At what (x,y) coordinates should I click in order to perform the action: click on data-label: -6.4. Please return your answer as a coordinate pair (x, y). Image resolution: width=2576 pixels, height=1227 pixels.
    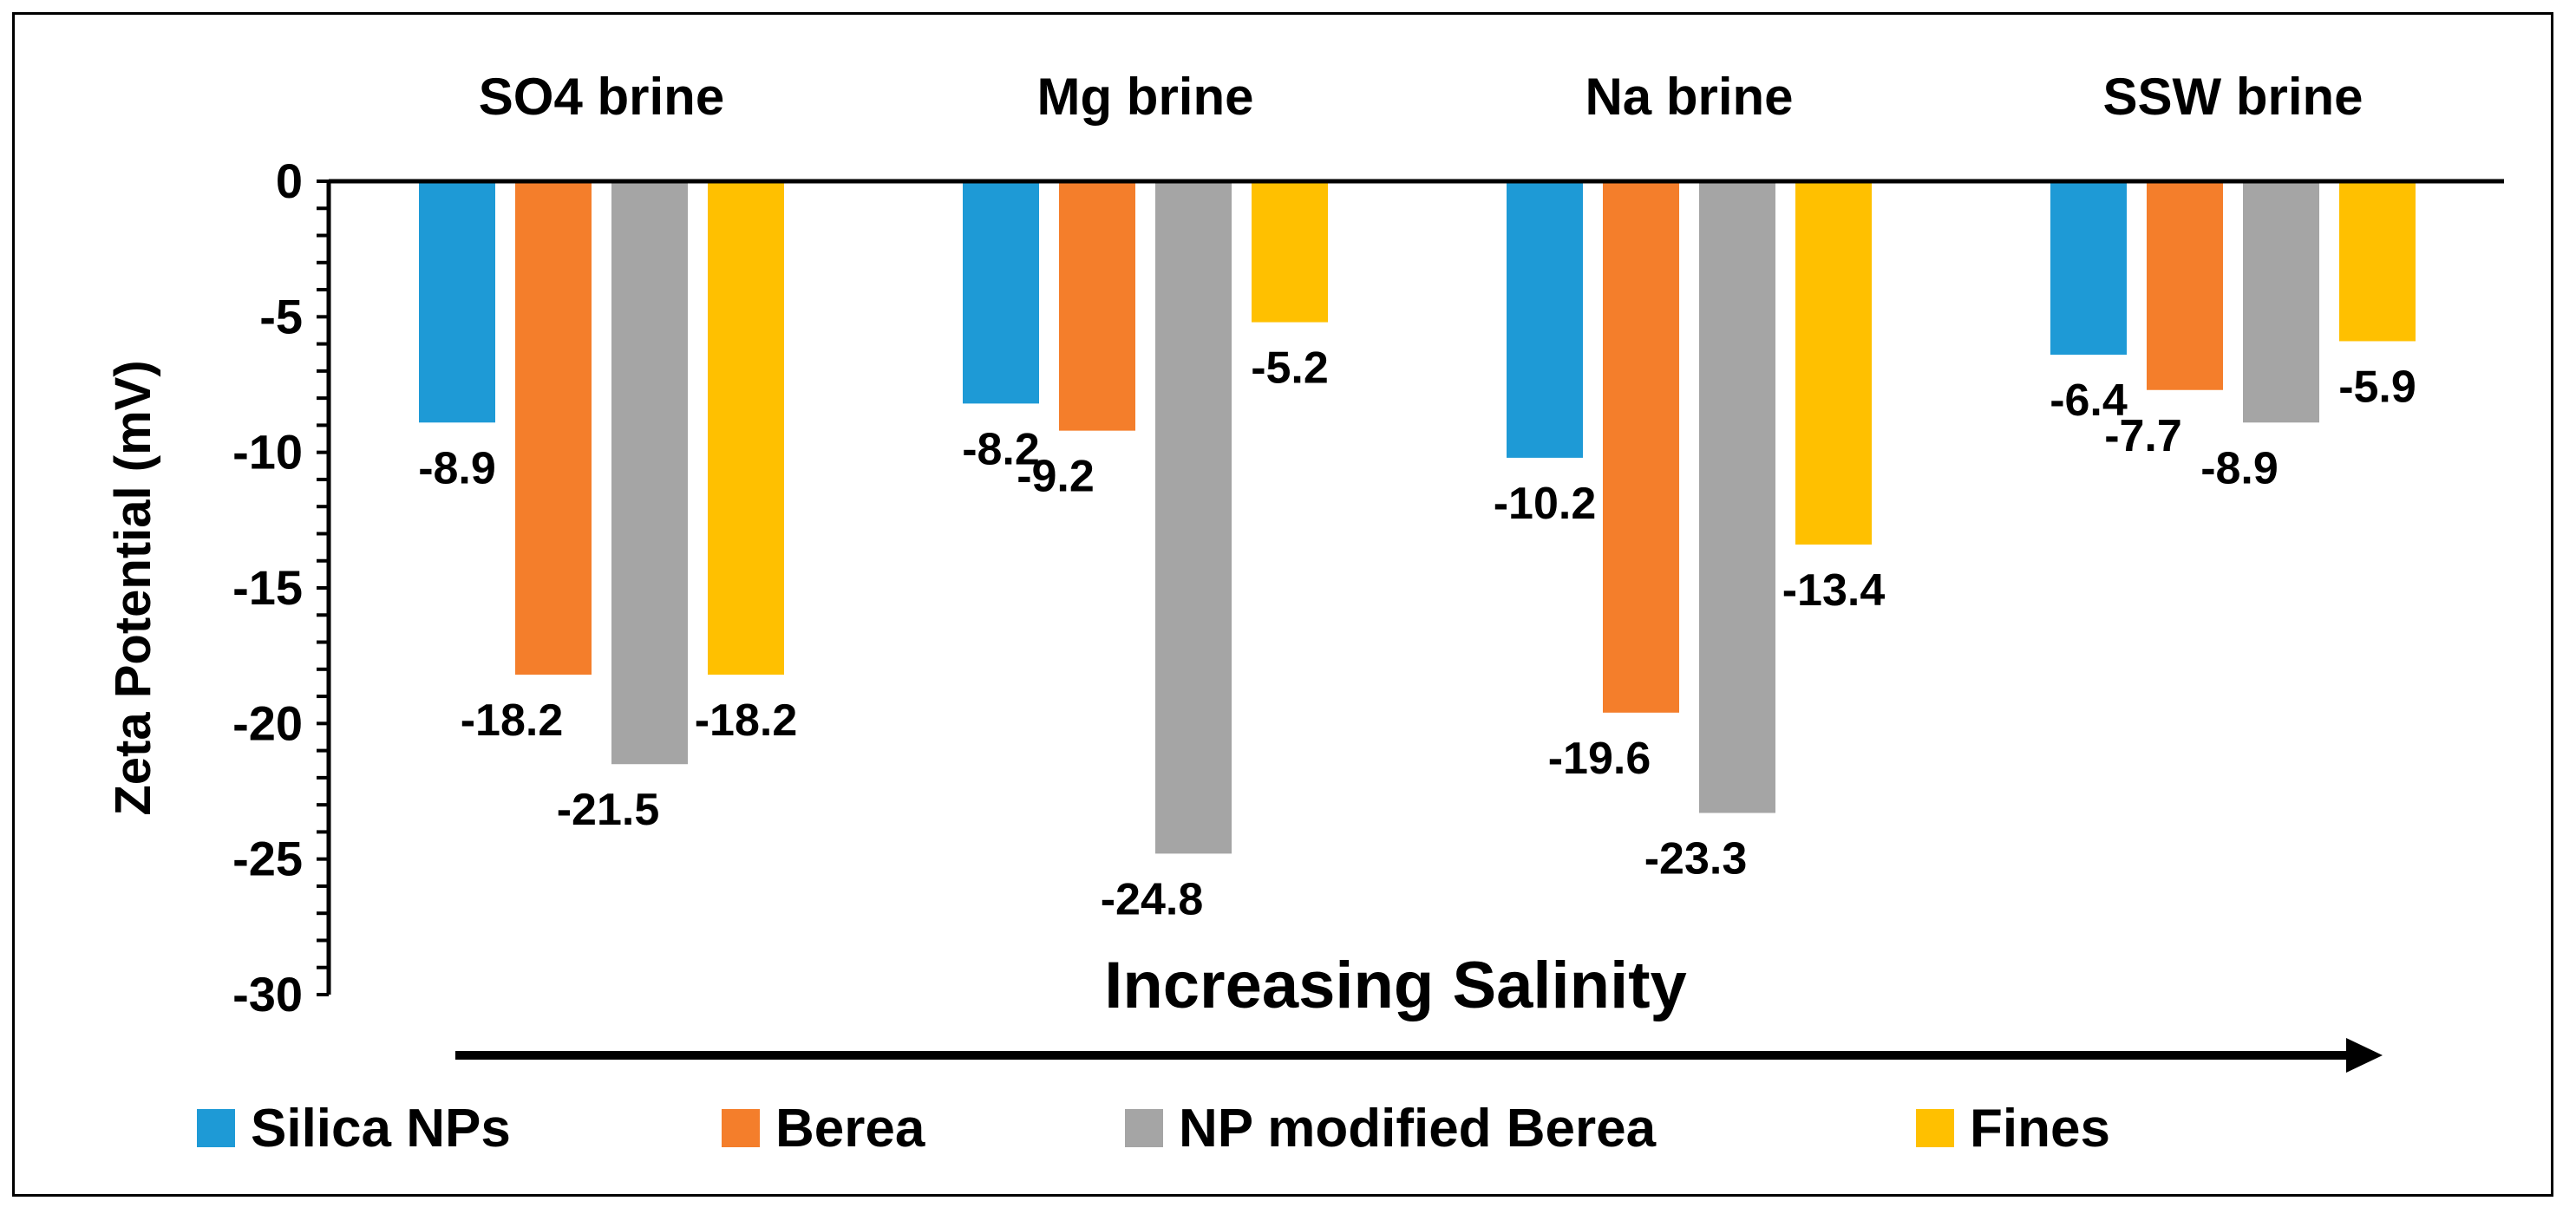
    Looking at the image, I should click on (2089, 400).